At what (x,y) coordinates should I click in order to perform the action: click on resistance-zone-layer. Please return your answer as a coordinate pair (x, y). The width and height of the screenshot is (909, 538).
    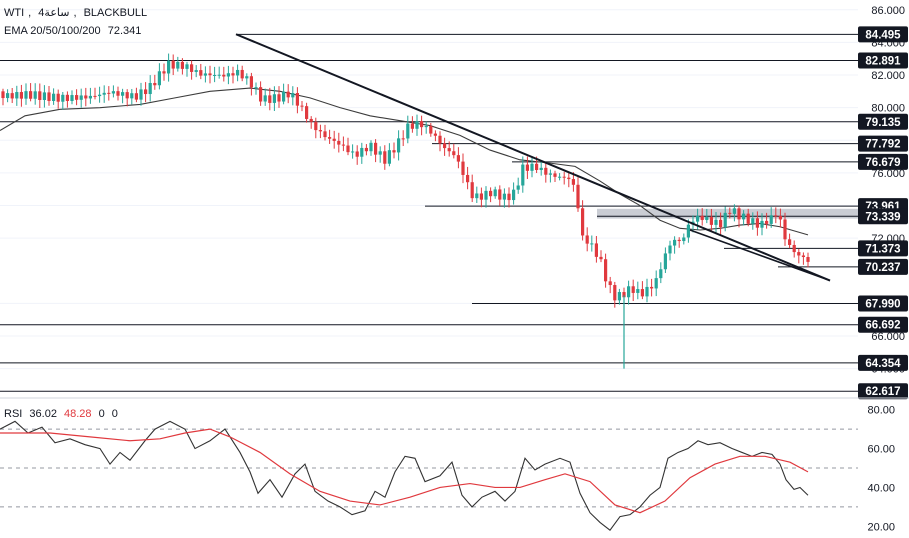
    Looking at the image, I should click on (727, 213).